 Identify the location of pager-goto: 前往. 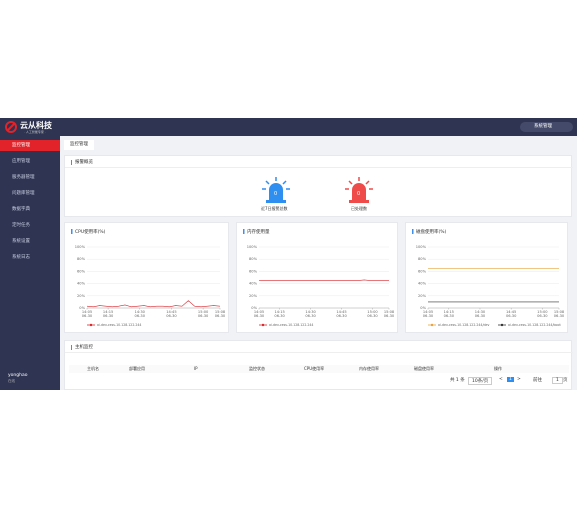
(537, 380).